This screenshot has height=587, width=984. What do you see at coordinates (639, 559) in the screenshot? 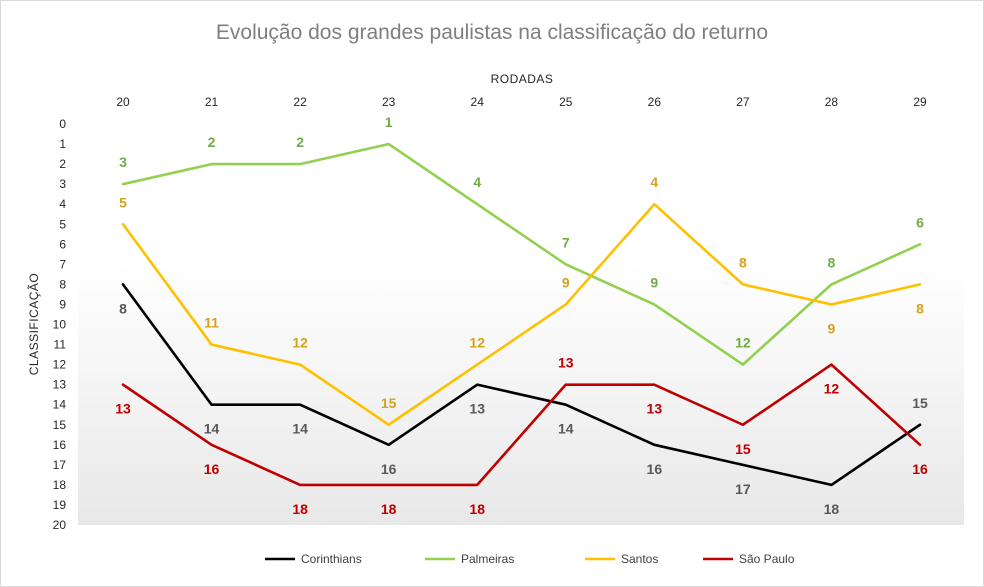
I see `legend-label-santos: Santos` at bounding box center [639, 559].